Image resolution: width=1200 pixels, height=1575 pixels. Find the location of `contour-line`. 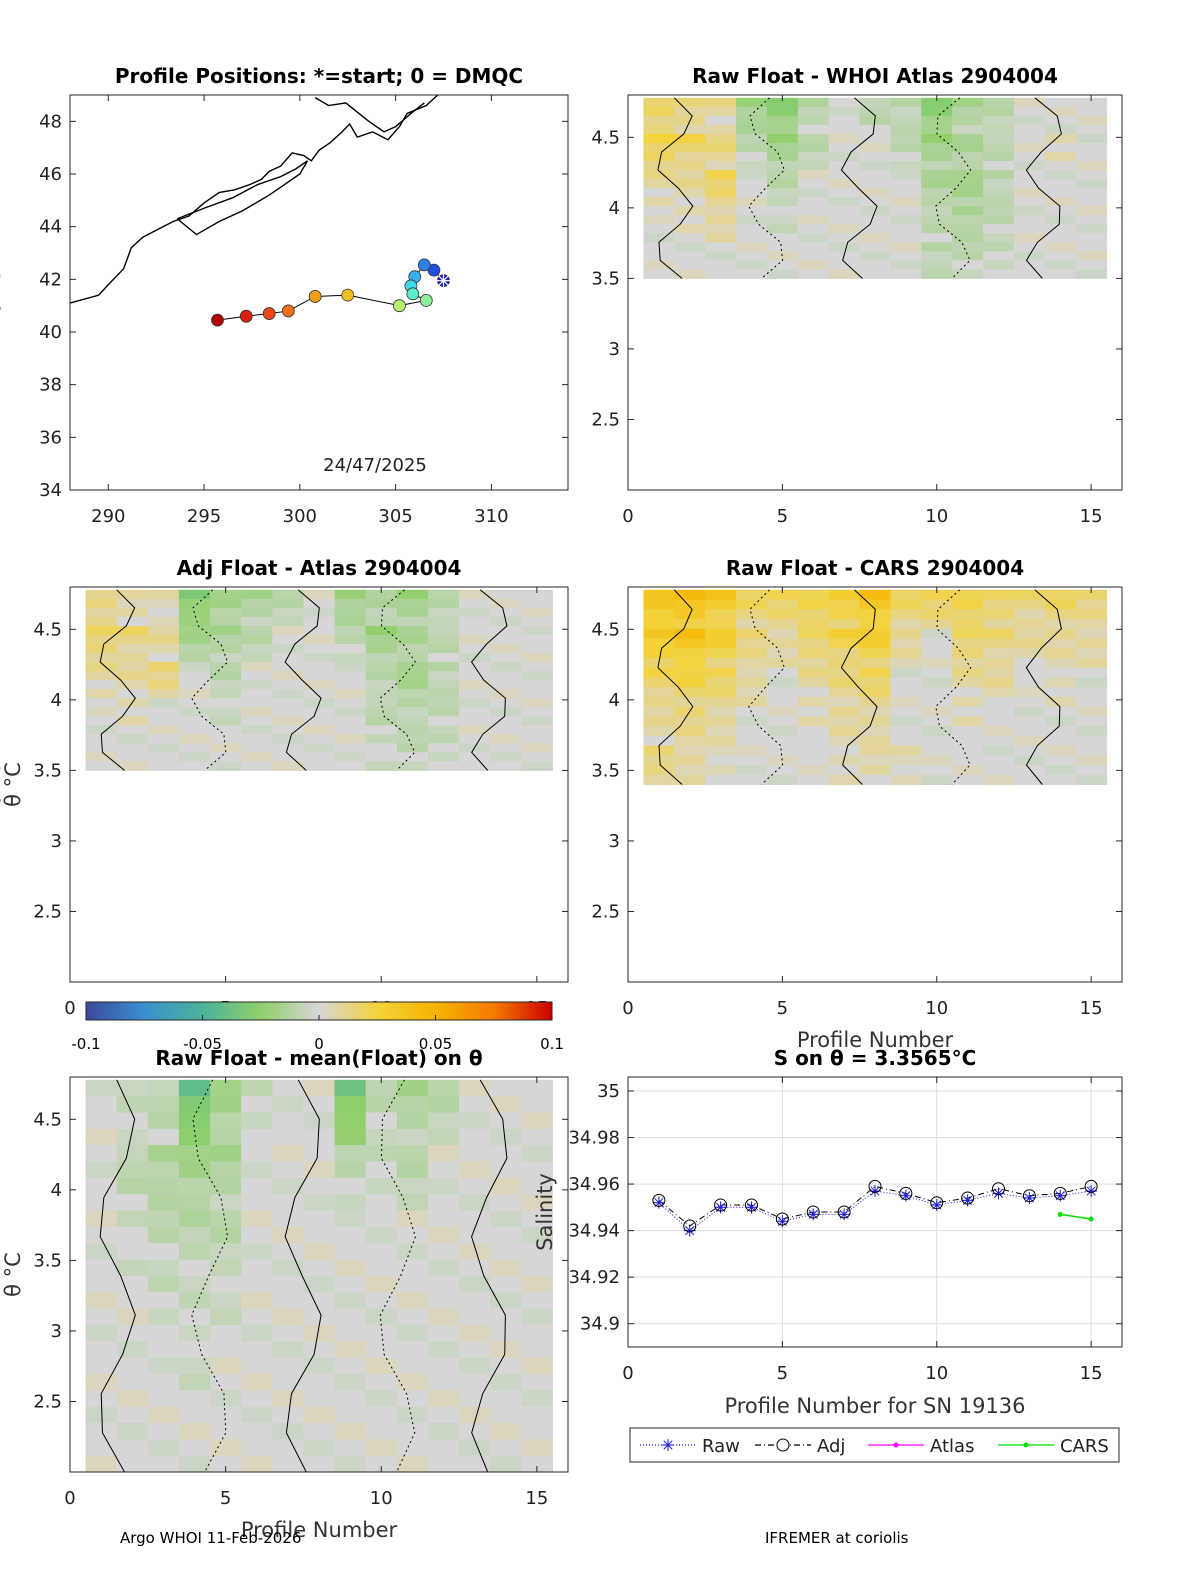

contour-line is located at coordinates (1043, 188).